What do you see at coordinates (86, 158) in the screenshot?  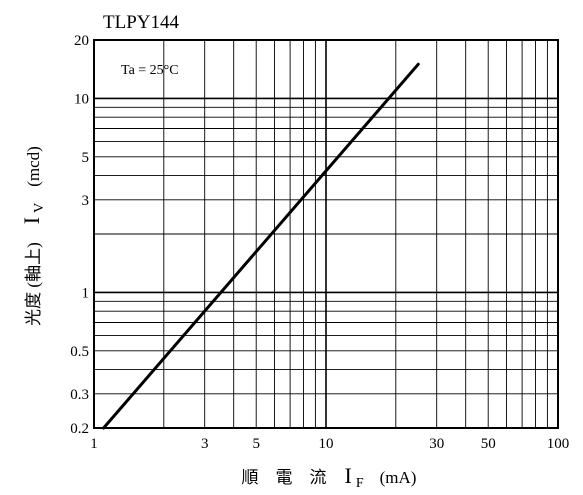 I see `y-tick-label: 5` at bounding box center [86, 158].